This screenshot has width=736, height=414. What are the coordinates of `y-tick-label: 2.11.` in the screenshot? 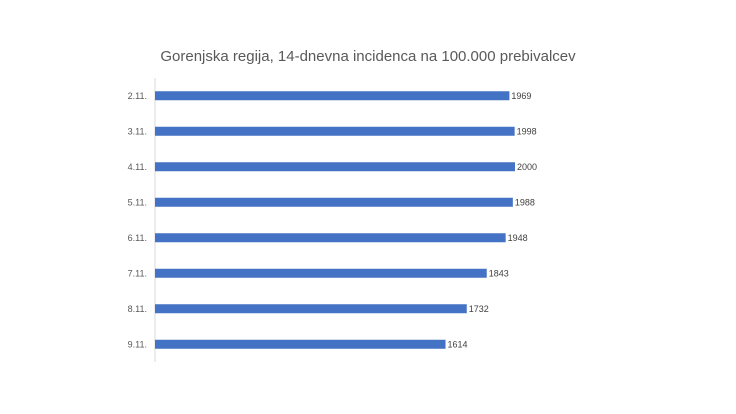 It's located at (137, 96).